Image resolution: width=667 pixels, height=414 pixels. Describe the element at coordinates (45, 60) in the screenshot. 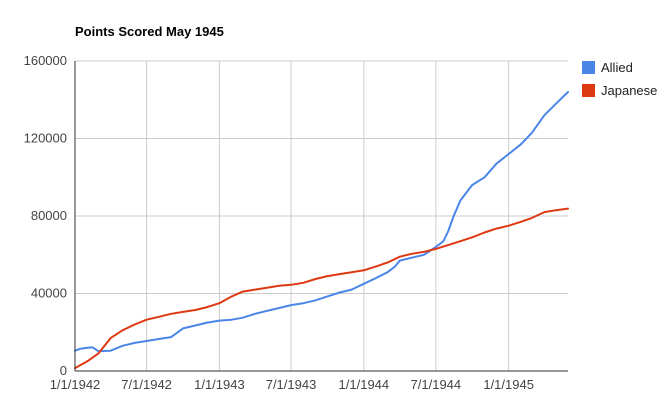

I see `y-tick-label: 160000` at that location.